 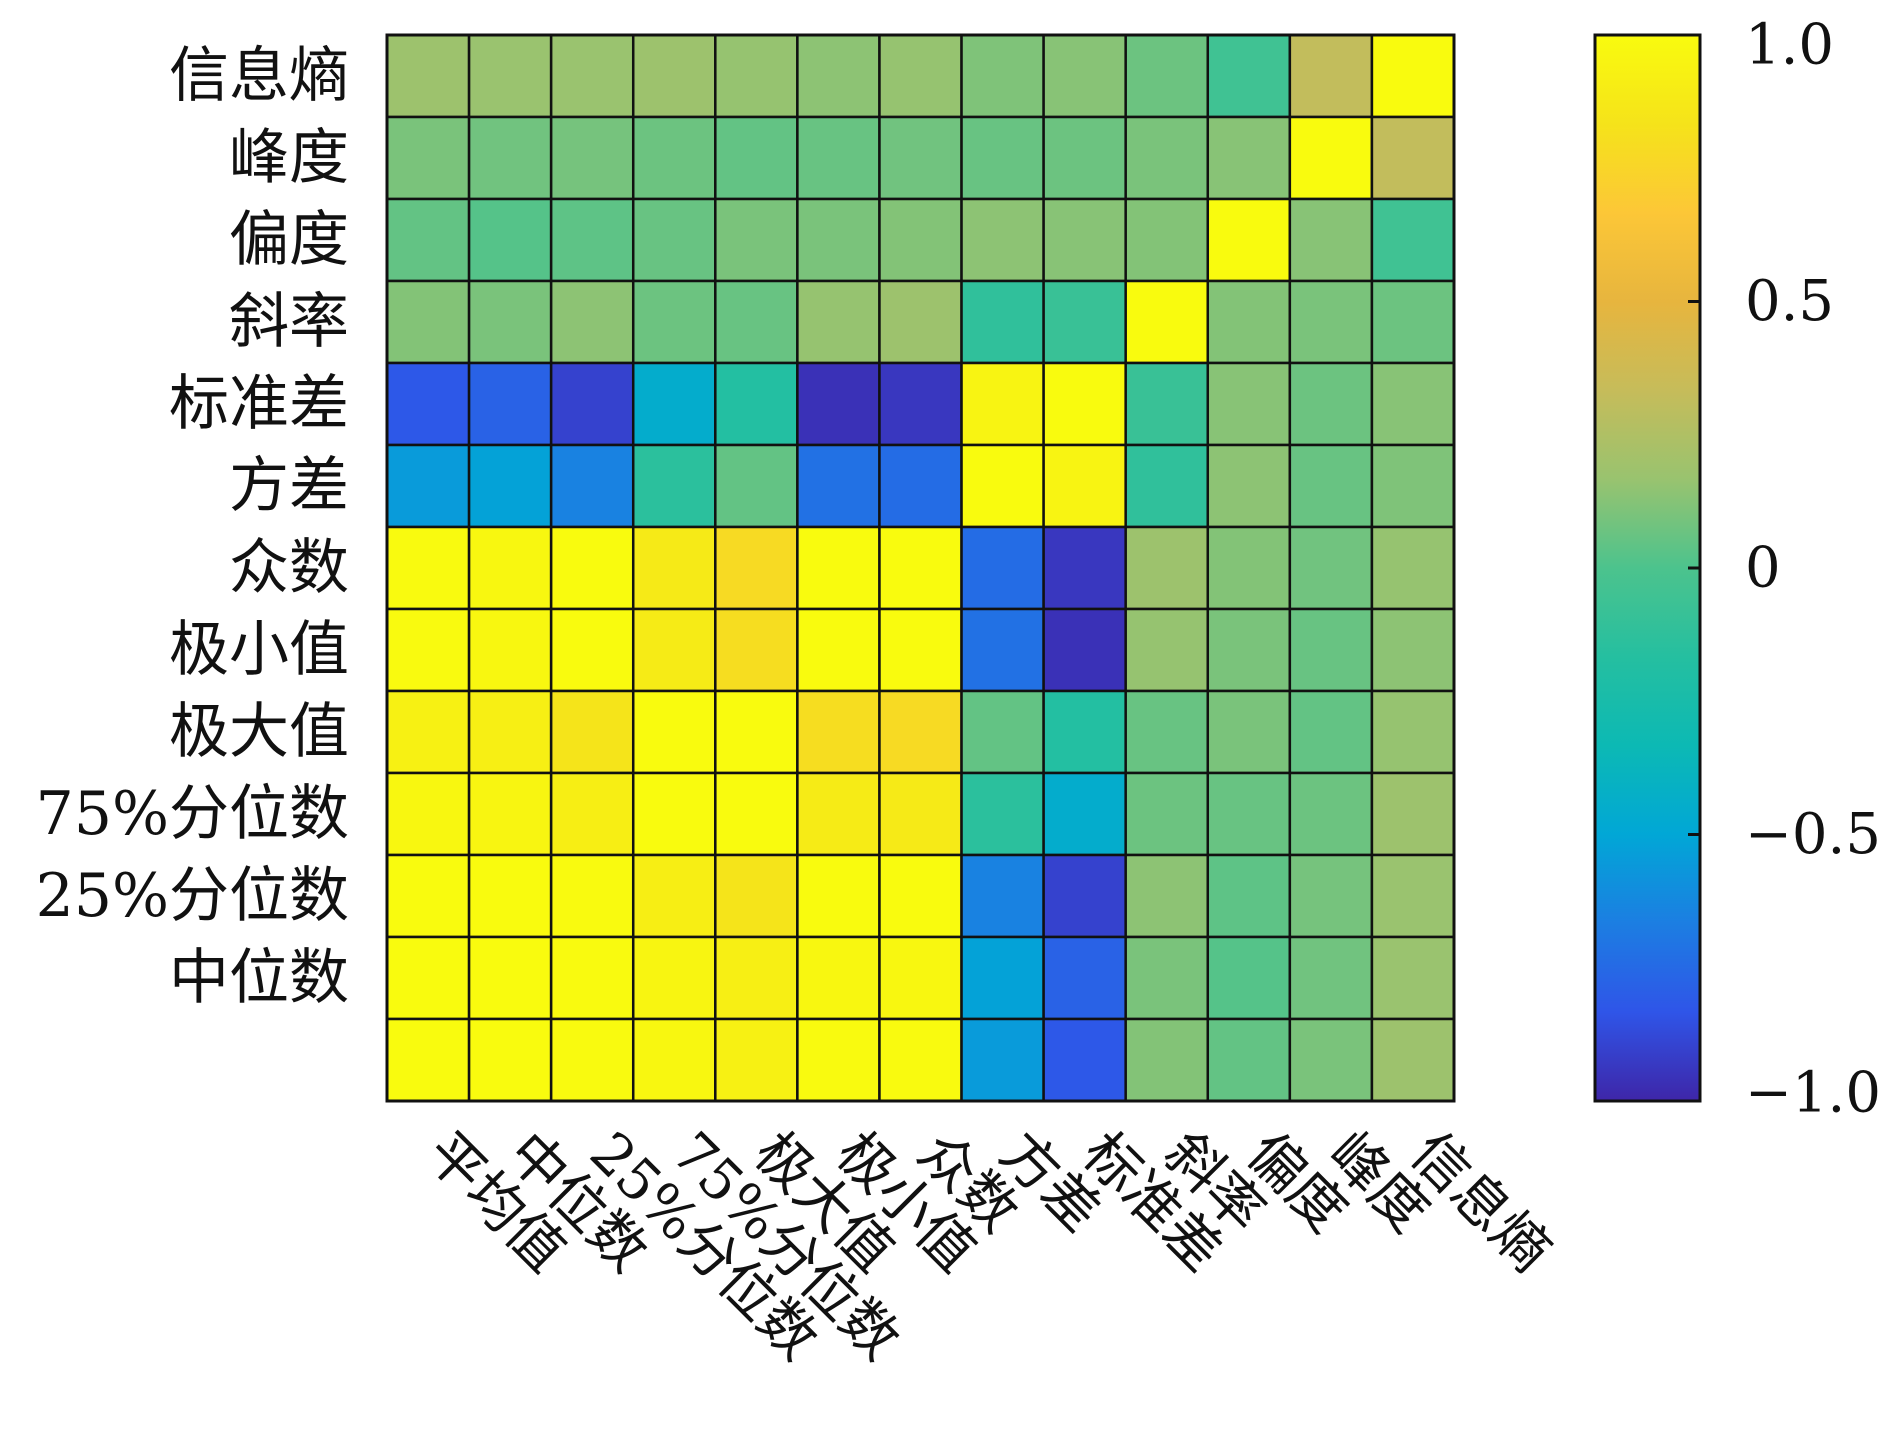 I want to click on y-tick-label: 25%分位数, so click(x=192, y=896).